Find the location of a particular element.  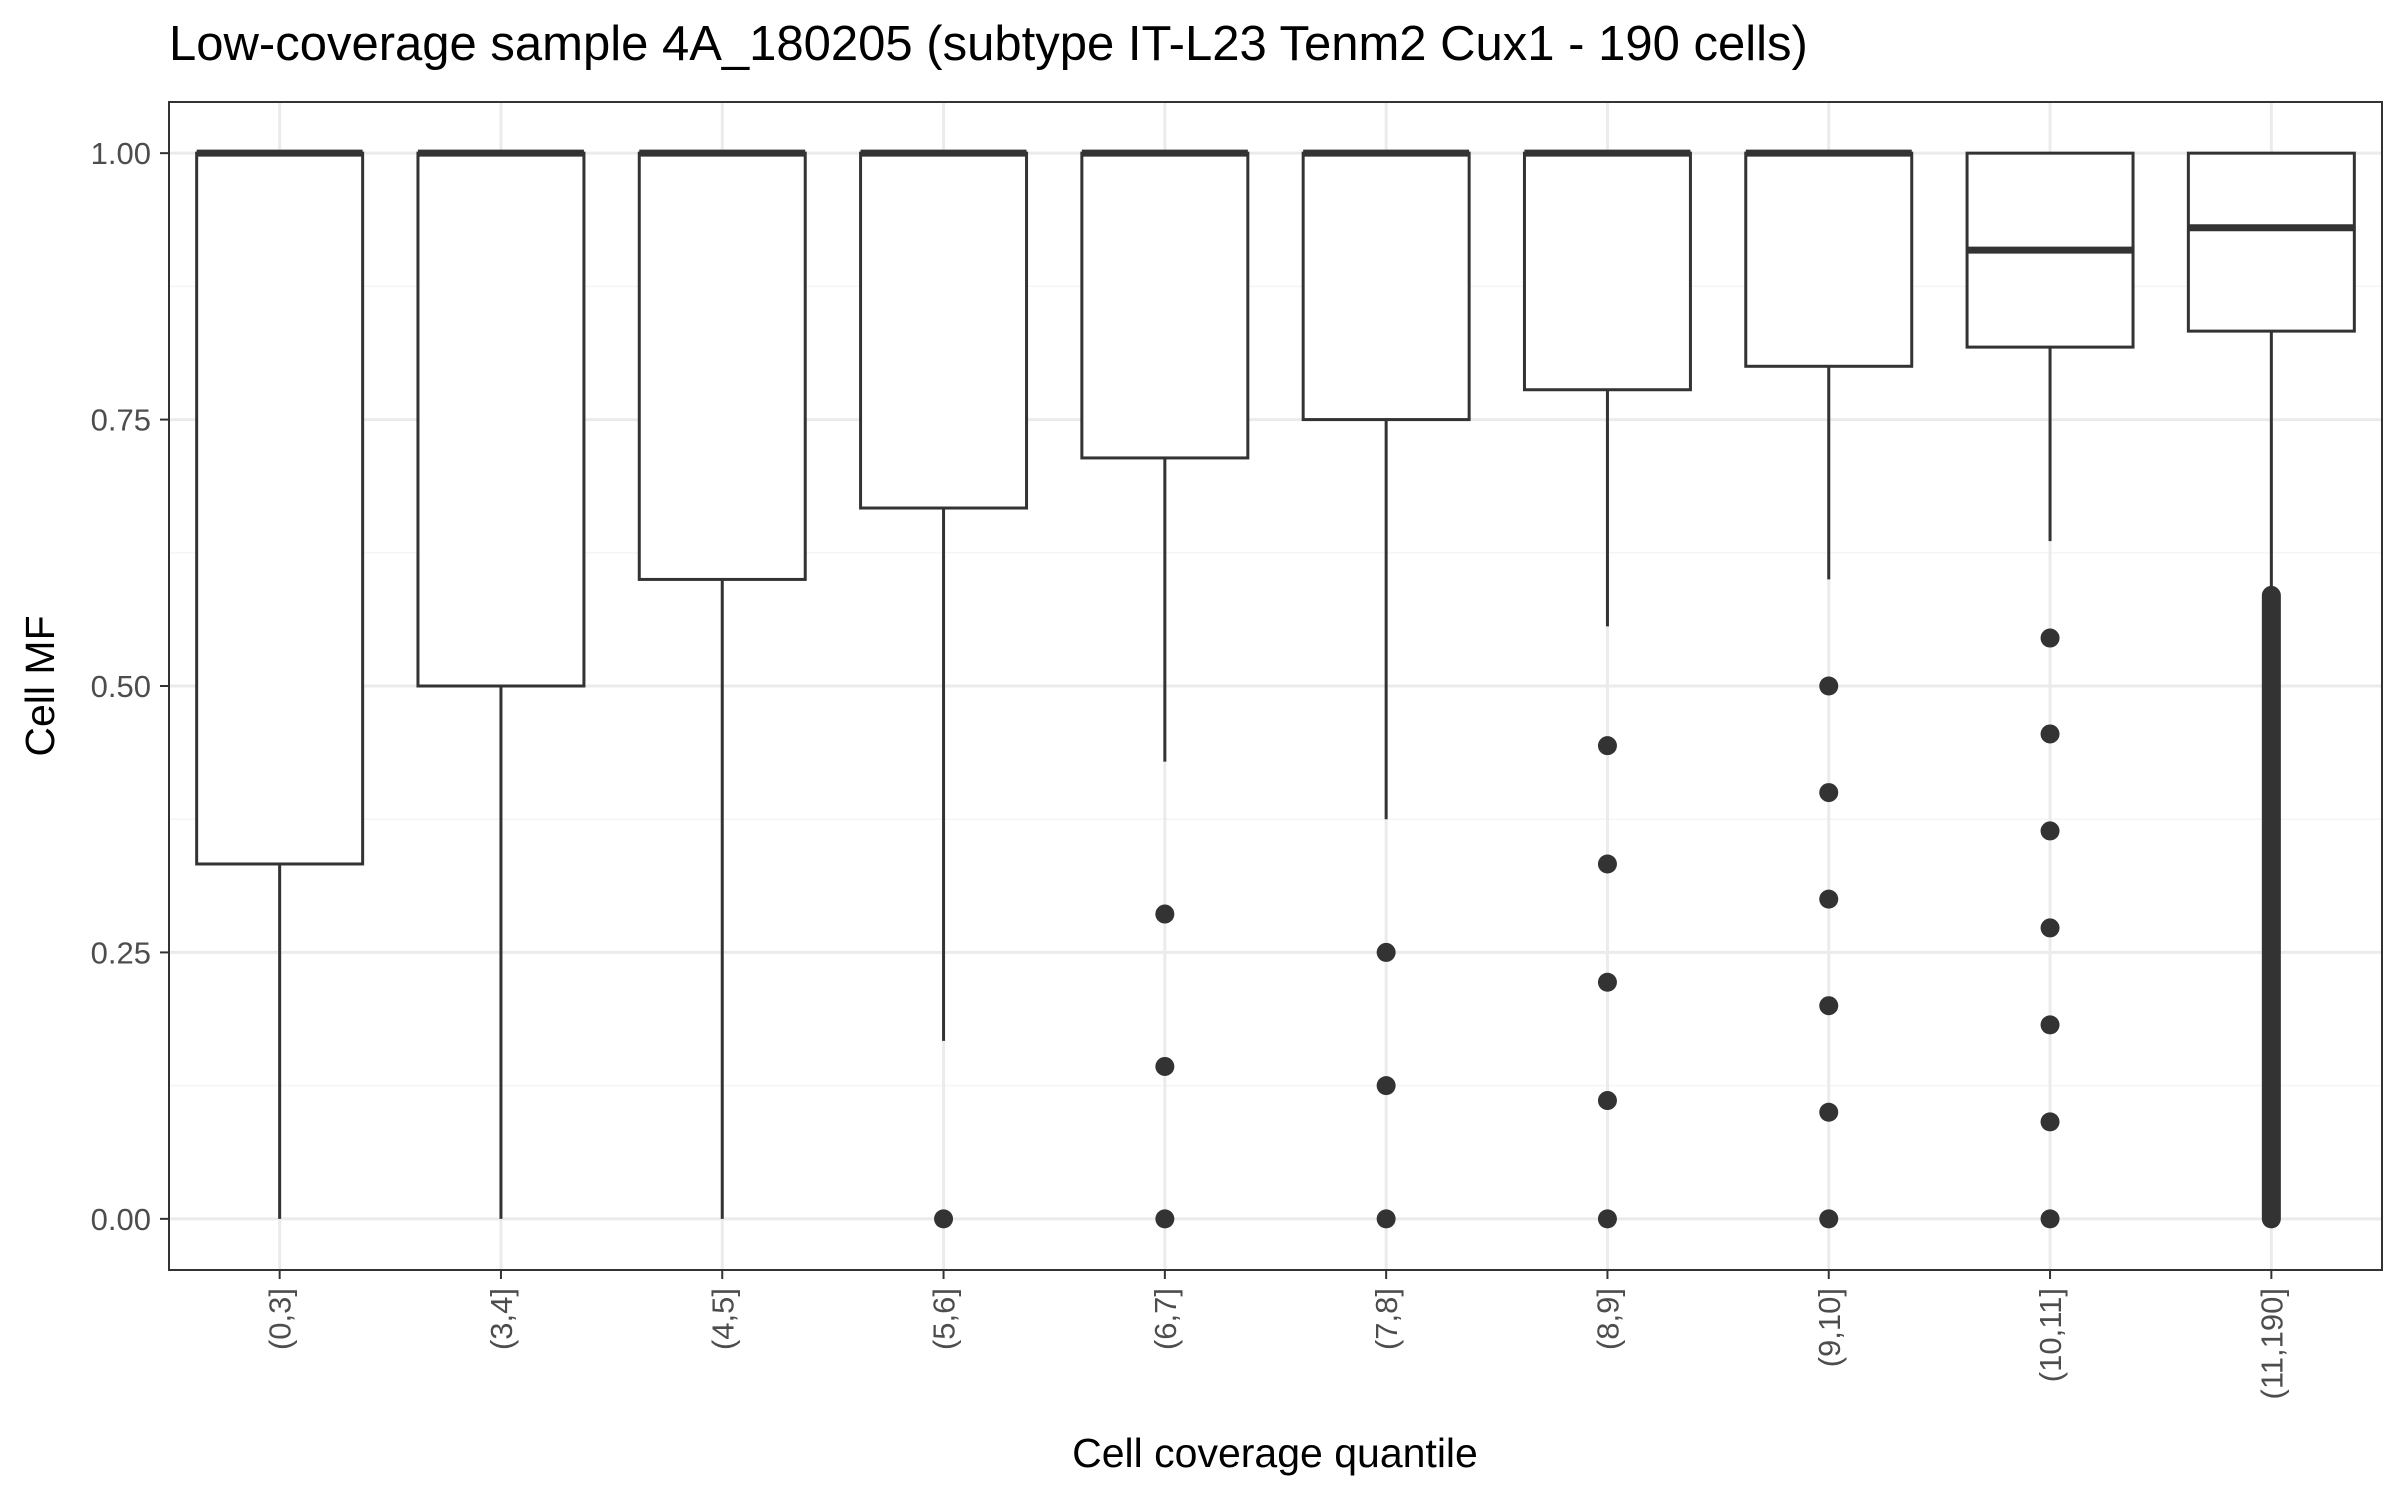

y-tick-label: 0.75 is located at coordinates (121, 420).